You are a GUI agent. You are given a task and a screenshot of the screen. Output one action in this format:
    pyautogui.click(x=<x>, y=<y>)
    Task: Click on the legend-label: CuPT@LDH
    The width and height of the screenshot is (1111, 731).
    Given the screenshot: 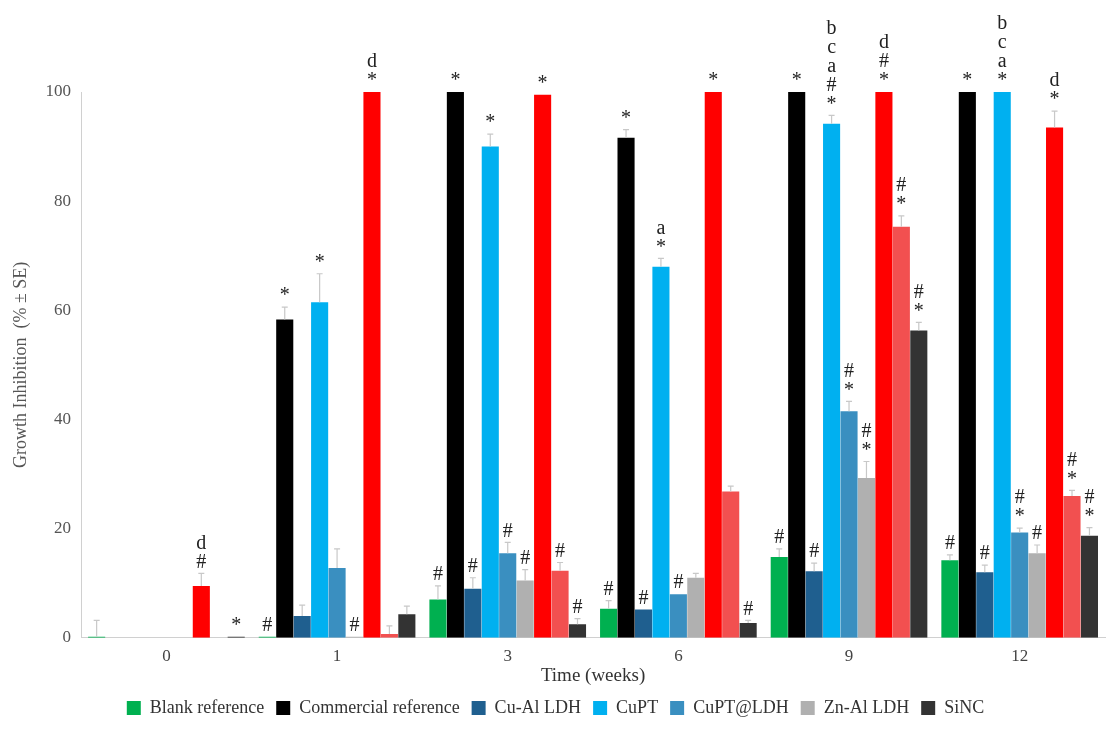 What is the action you would take?
    pyautogui.click(x=741, y=706)
    